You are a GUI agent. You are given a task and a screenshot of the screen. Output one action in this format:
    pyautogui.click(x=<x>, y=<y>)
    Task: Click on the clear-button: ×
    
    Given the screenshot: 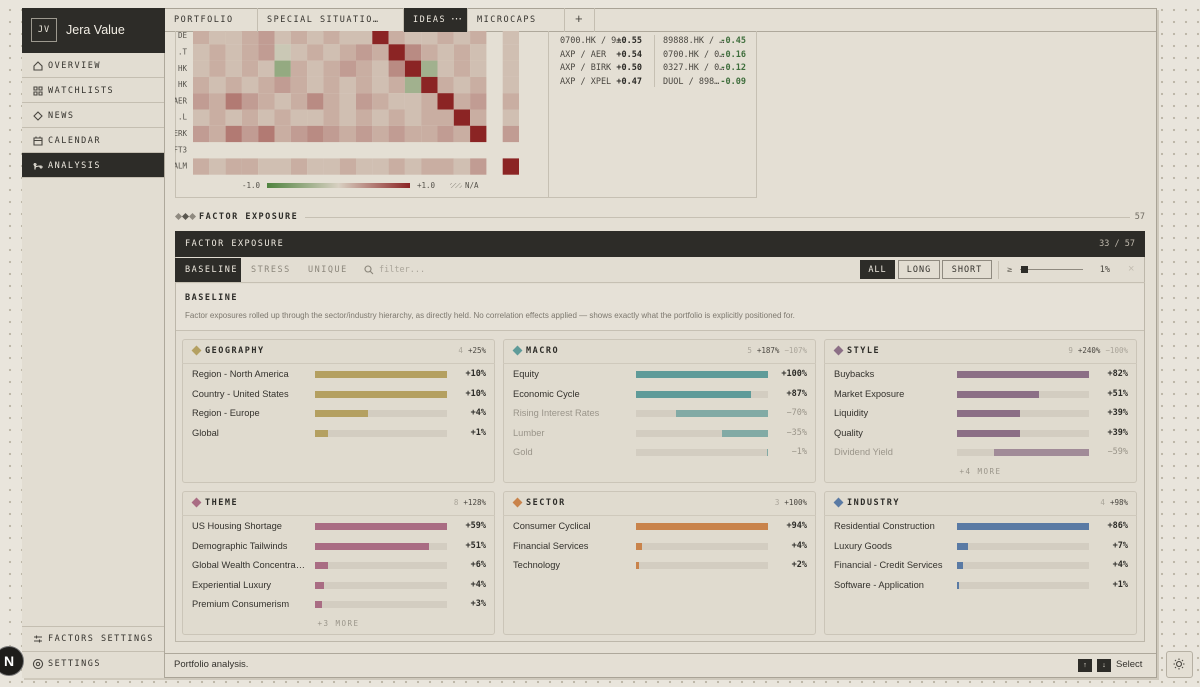 What is the action you would take?
    pyautogui.click(x=1131, y=269)
    